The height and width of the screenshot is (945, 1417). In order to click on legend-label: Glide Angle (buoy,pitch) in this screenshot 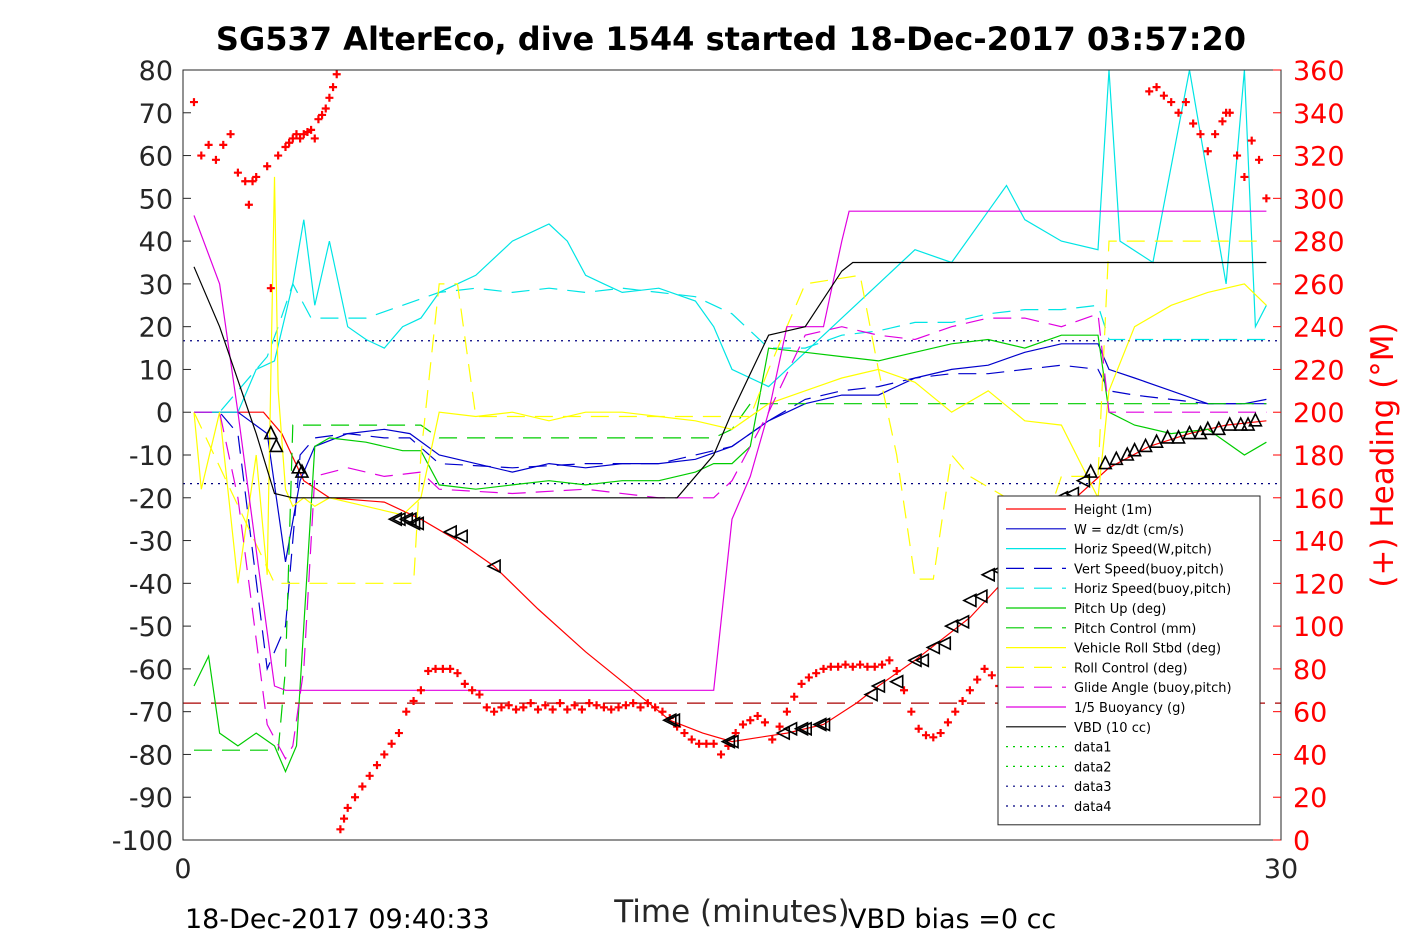, I will do `click(1153, 688)`.